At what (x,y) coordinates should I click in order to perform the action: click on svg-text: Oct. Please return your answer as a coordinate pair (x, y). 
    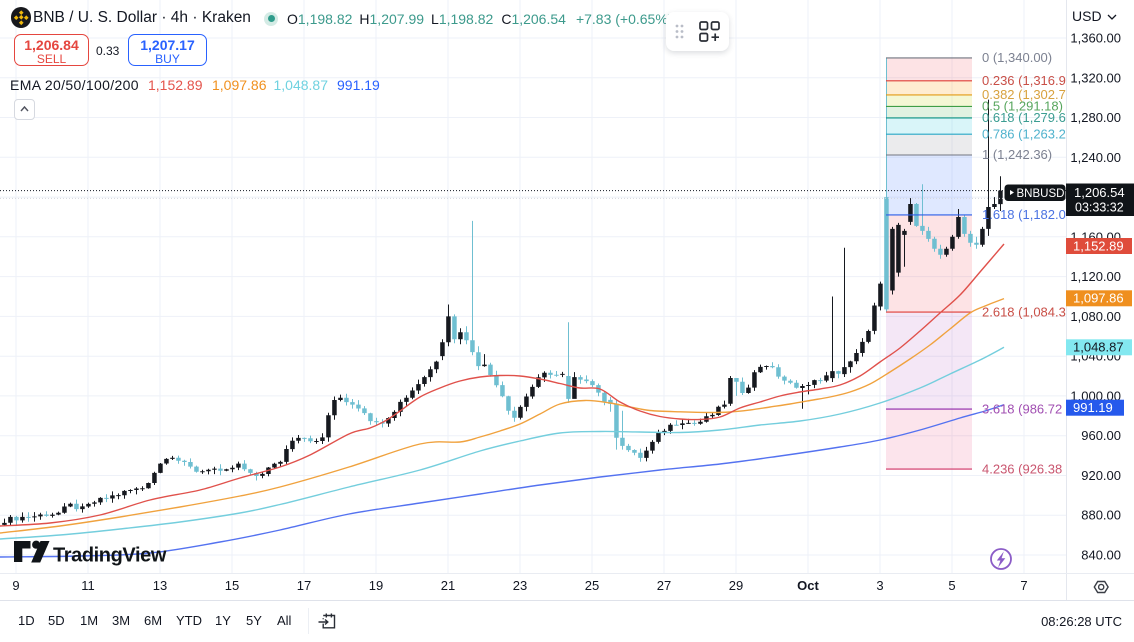
    Looking at the image, I should click on (808, 585).